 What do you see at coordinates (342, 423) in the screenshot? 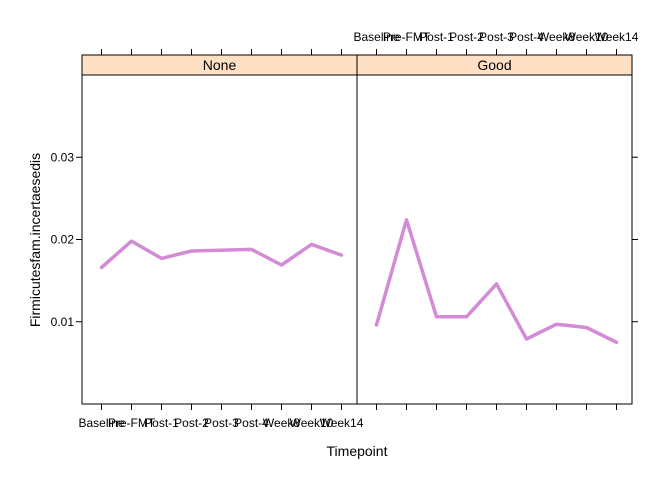
I see `x-tick-label-bottom: Week14` at bounding box center [342, 423].